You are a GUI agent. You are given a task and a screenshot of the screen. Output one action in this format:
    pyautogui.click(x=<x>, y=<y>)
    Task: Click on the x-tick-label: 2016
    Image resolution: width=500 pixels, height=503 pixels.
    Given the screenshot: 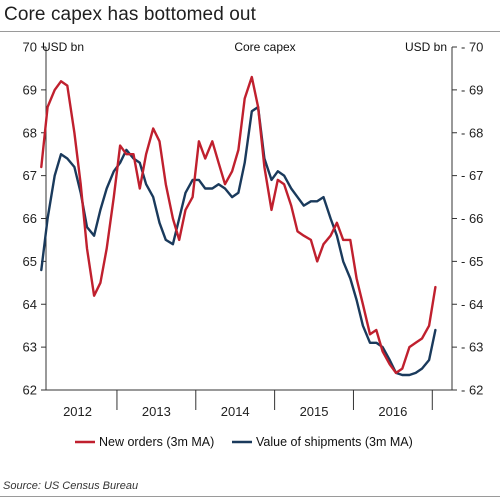 What is the action you would take?
    pyautogui.click(x=392, y=411)
    